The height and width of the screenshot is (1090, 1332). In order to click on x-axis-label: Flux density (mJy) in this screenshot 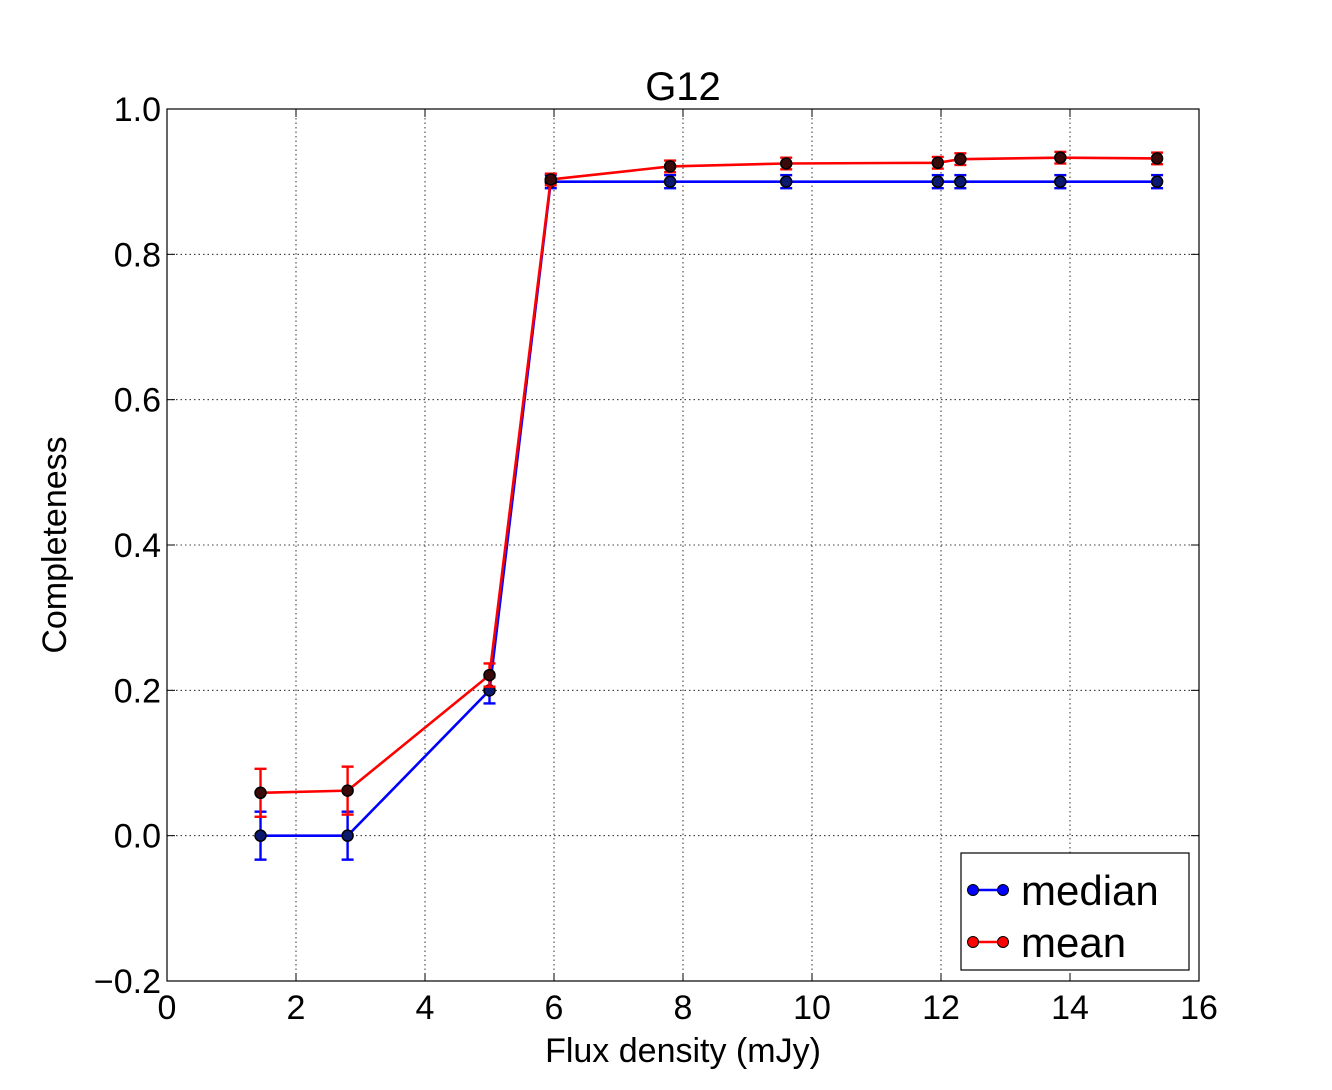, I will do `click(683, 1051)`.